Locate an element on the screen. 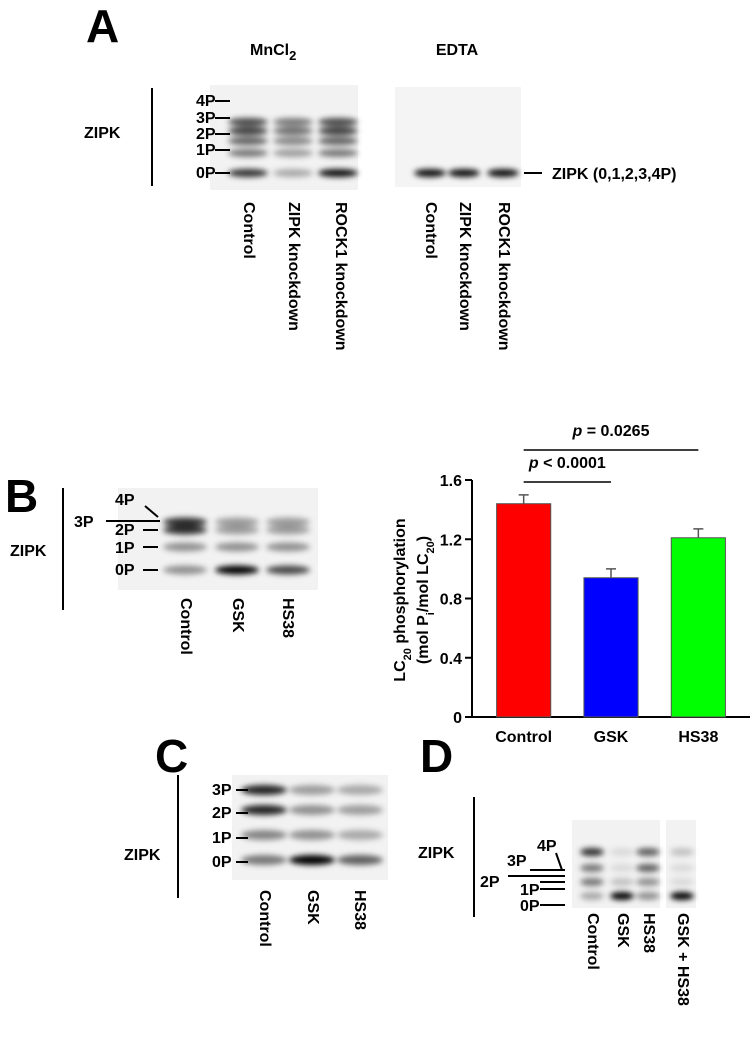  panel-label: A is located at coordinates (102, 26).